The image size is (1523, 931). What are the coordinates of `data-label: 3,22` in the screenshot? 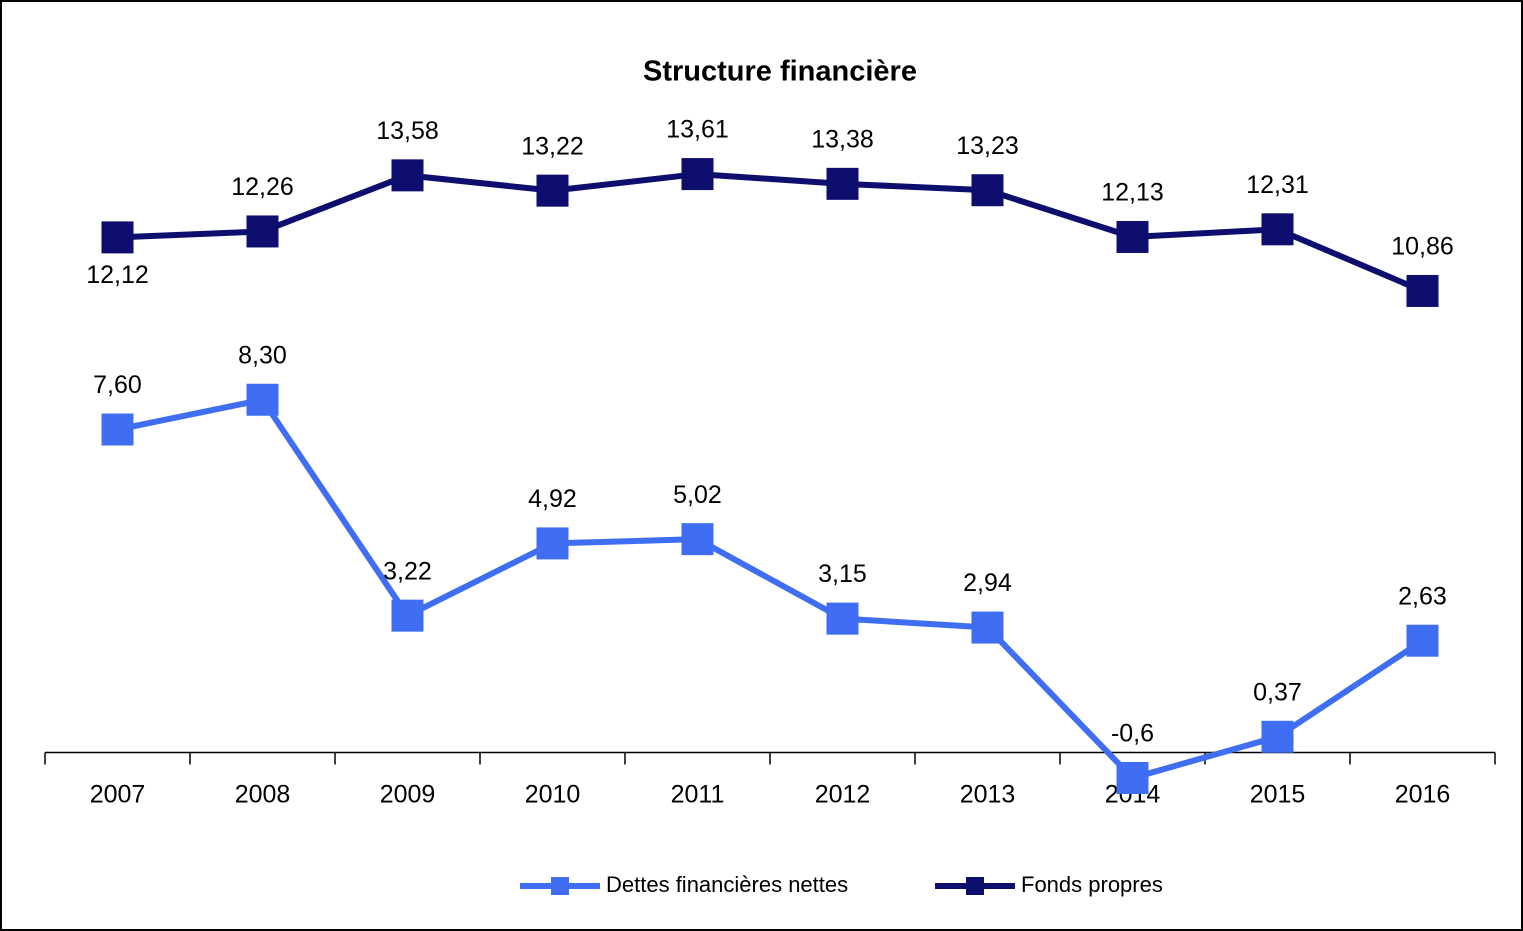 It's located at (407, 571).